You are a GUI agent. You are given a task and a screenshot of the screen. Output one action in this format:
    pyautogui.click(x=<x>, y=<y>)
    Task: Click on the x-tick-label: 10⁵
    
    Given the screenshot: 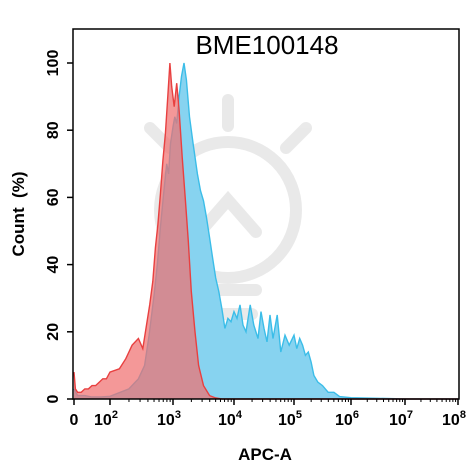 What is the action you would take?
    pyautogui.click(x=290, y=419)
    